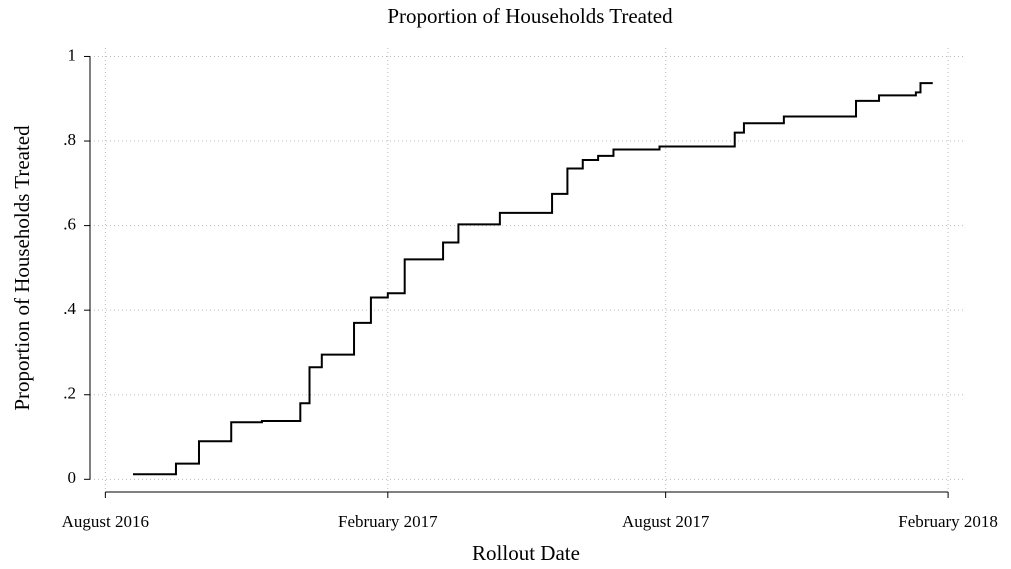  What do you see at coordinates (526, 553) in the screenshot?
I see `x-axis-label: Rollout Date` at bounding box center [526, 553].